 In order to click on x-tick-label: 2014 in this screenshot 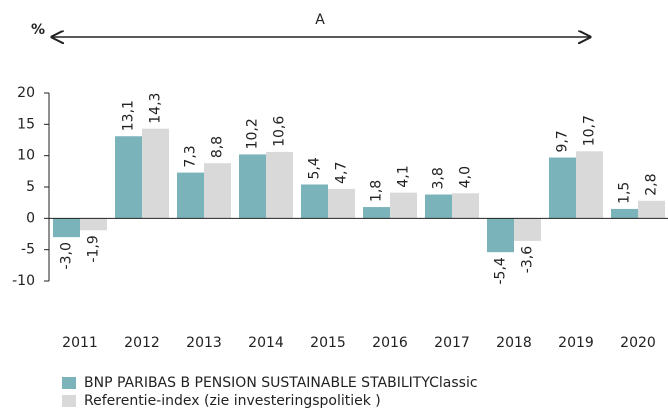, I will do `click(266, 343)`.